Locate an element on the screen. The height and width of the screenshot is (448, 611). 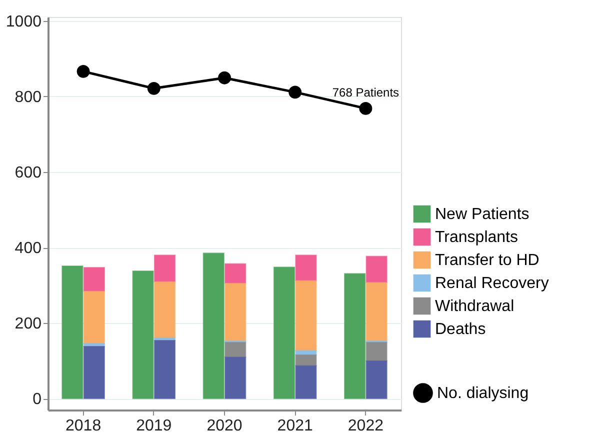
y-tick-label: 0 is located at coordinates (37, 399).